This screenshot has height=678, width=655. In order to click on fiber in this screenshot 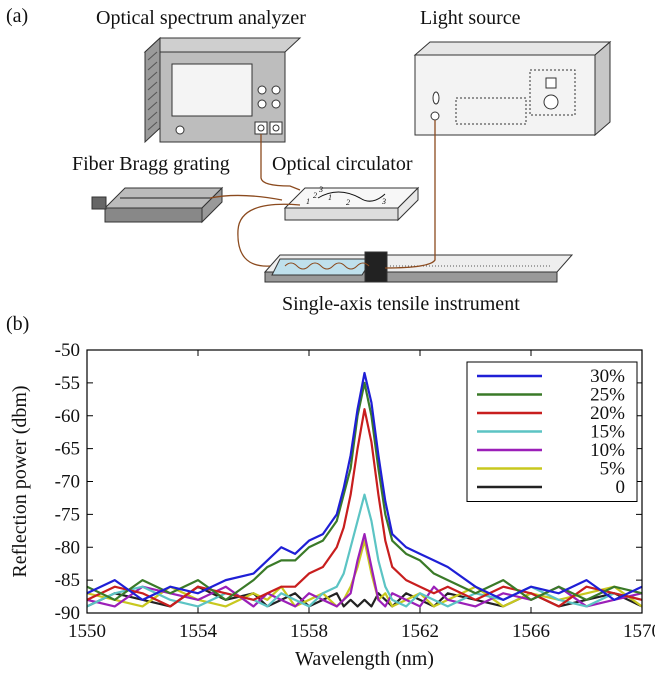, I will do `click(322, 194)`.